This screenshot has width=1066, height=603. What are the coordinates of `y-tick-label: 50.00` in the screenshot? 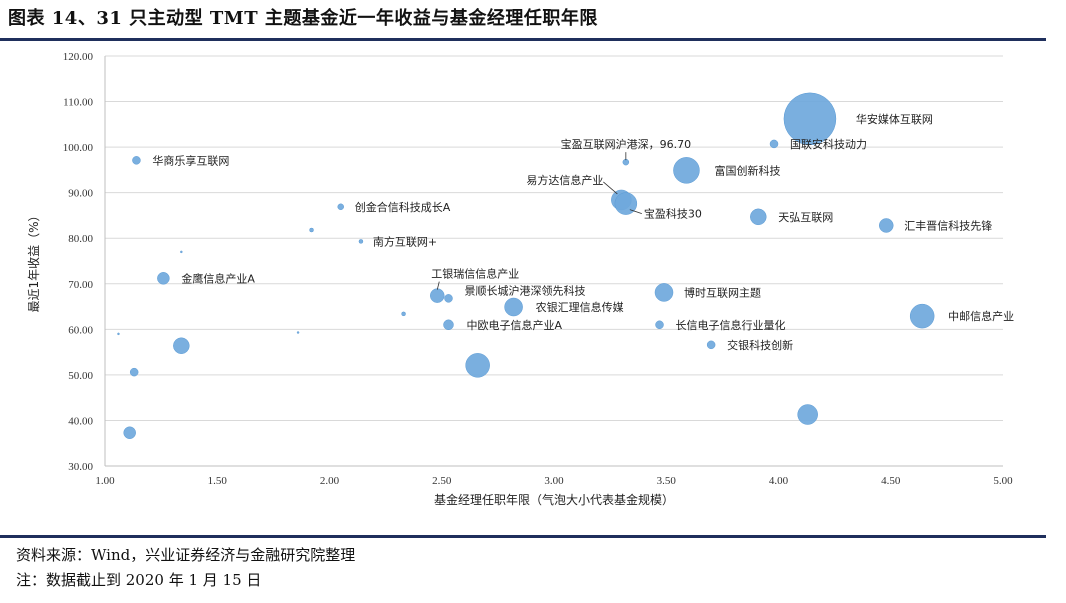 It's located at (80, 376).